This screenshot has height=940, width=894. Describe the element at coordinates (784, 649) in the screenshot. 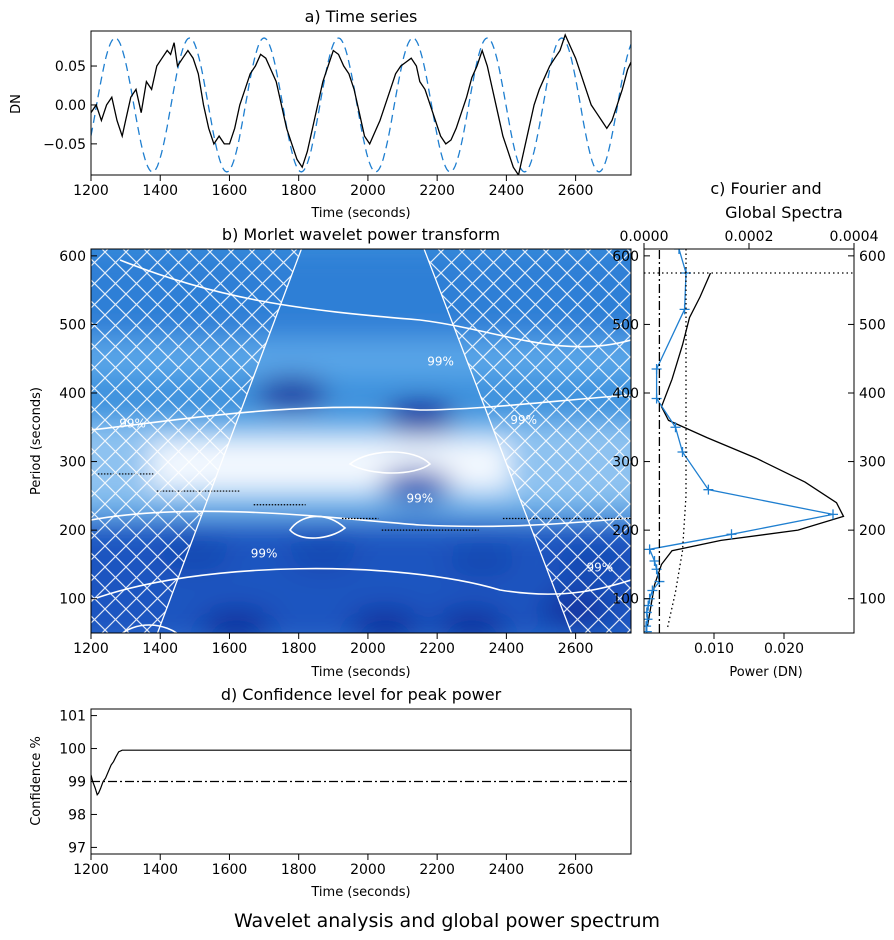

I see `x-tick-label: 0.020` at that location.